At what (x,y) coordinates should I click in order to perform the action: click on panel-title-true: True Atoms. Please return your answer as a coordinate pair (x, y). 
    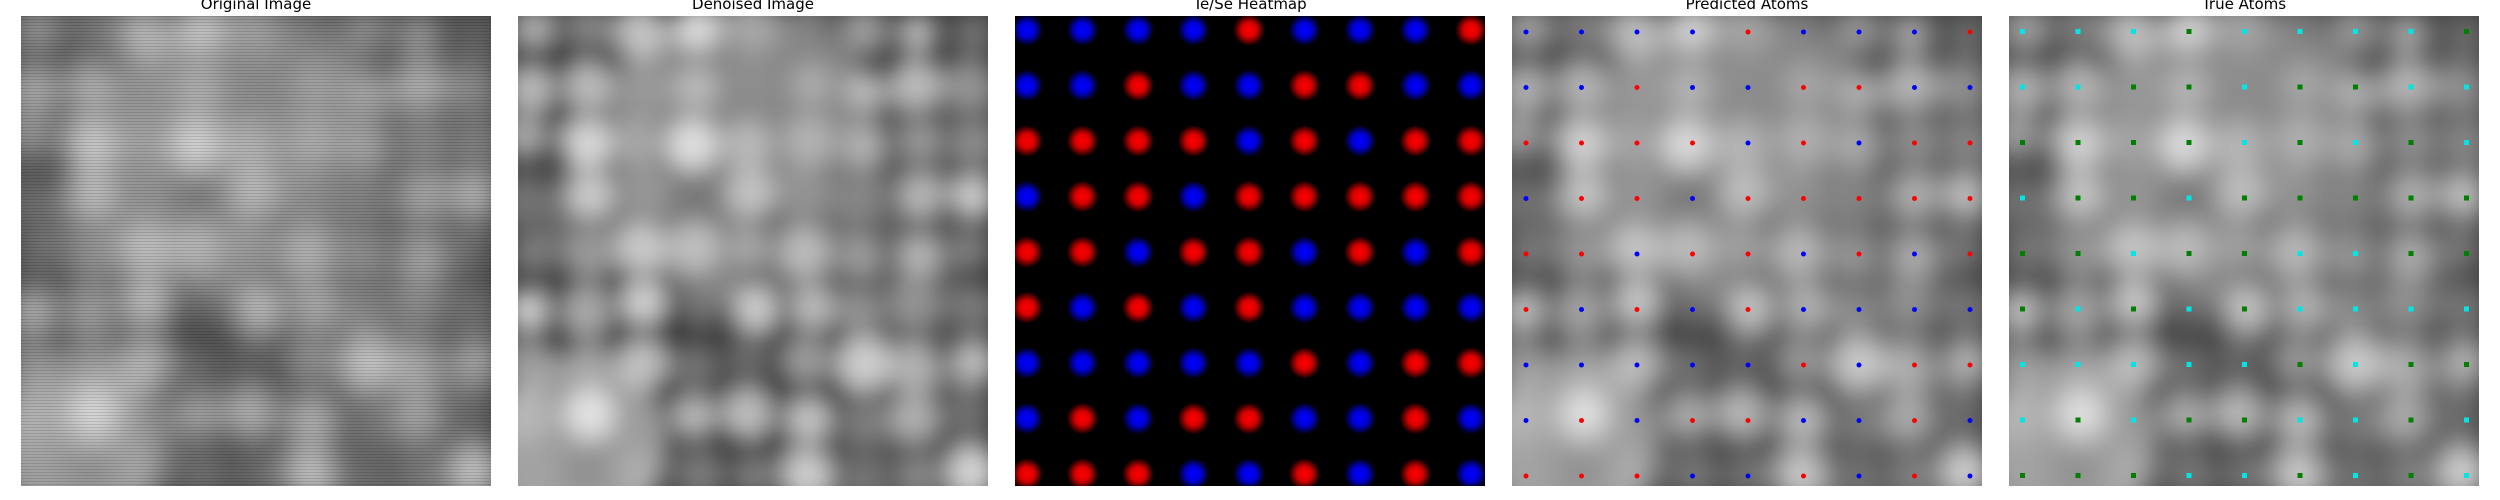
    Looking at the image, I should click on (2244, 6).